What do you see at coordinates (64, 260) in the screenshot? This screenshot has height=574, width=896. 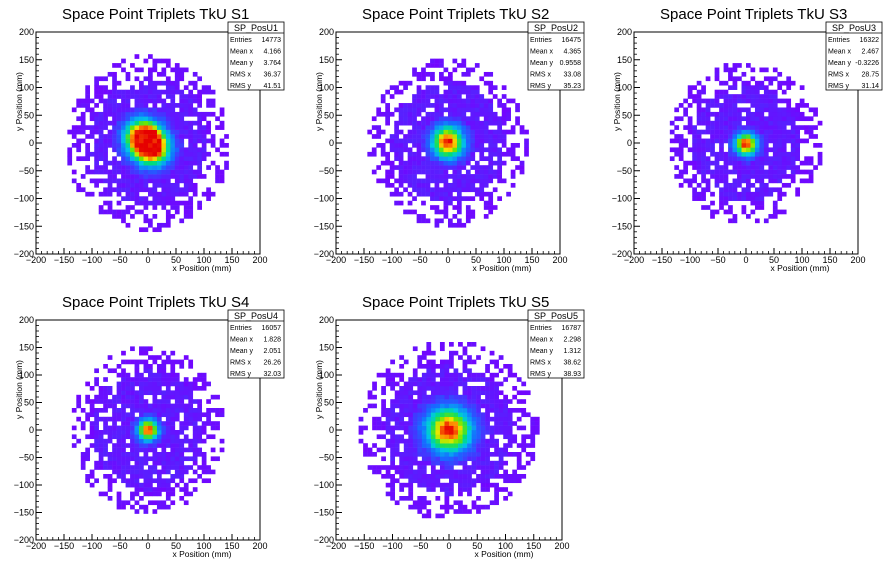 I see `x-tick-label: −150` at bounding box center [64, 260].